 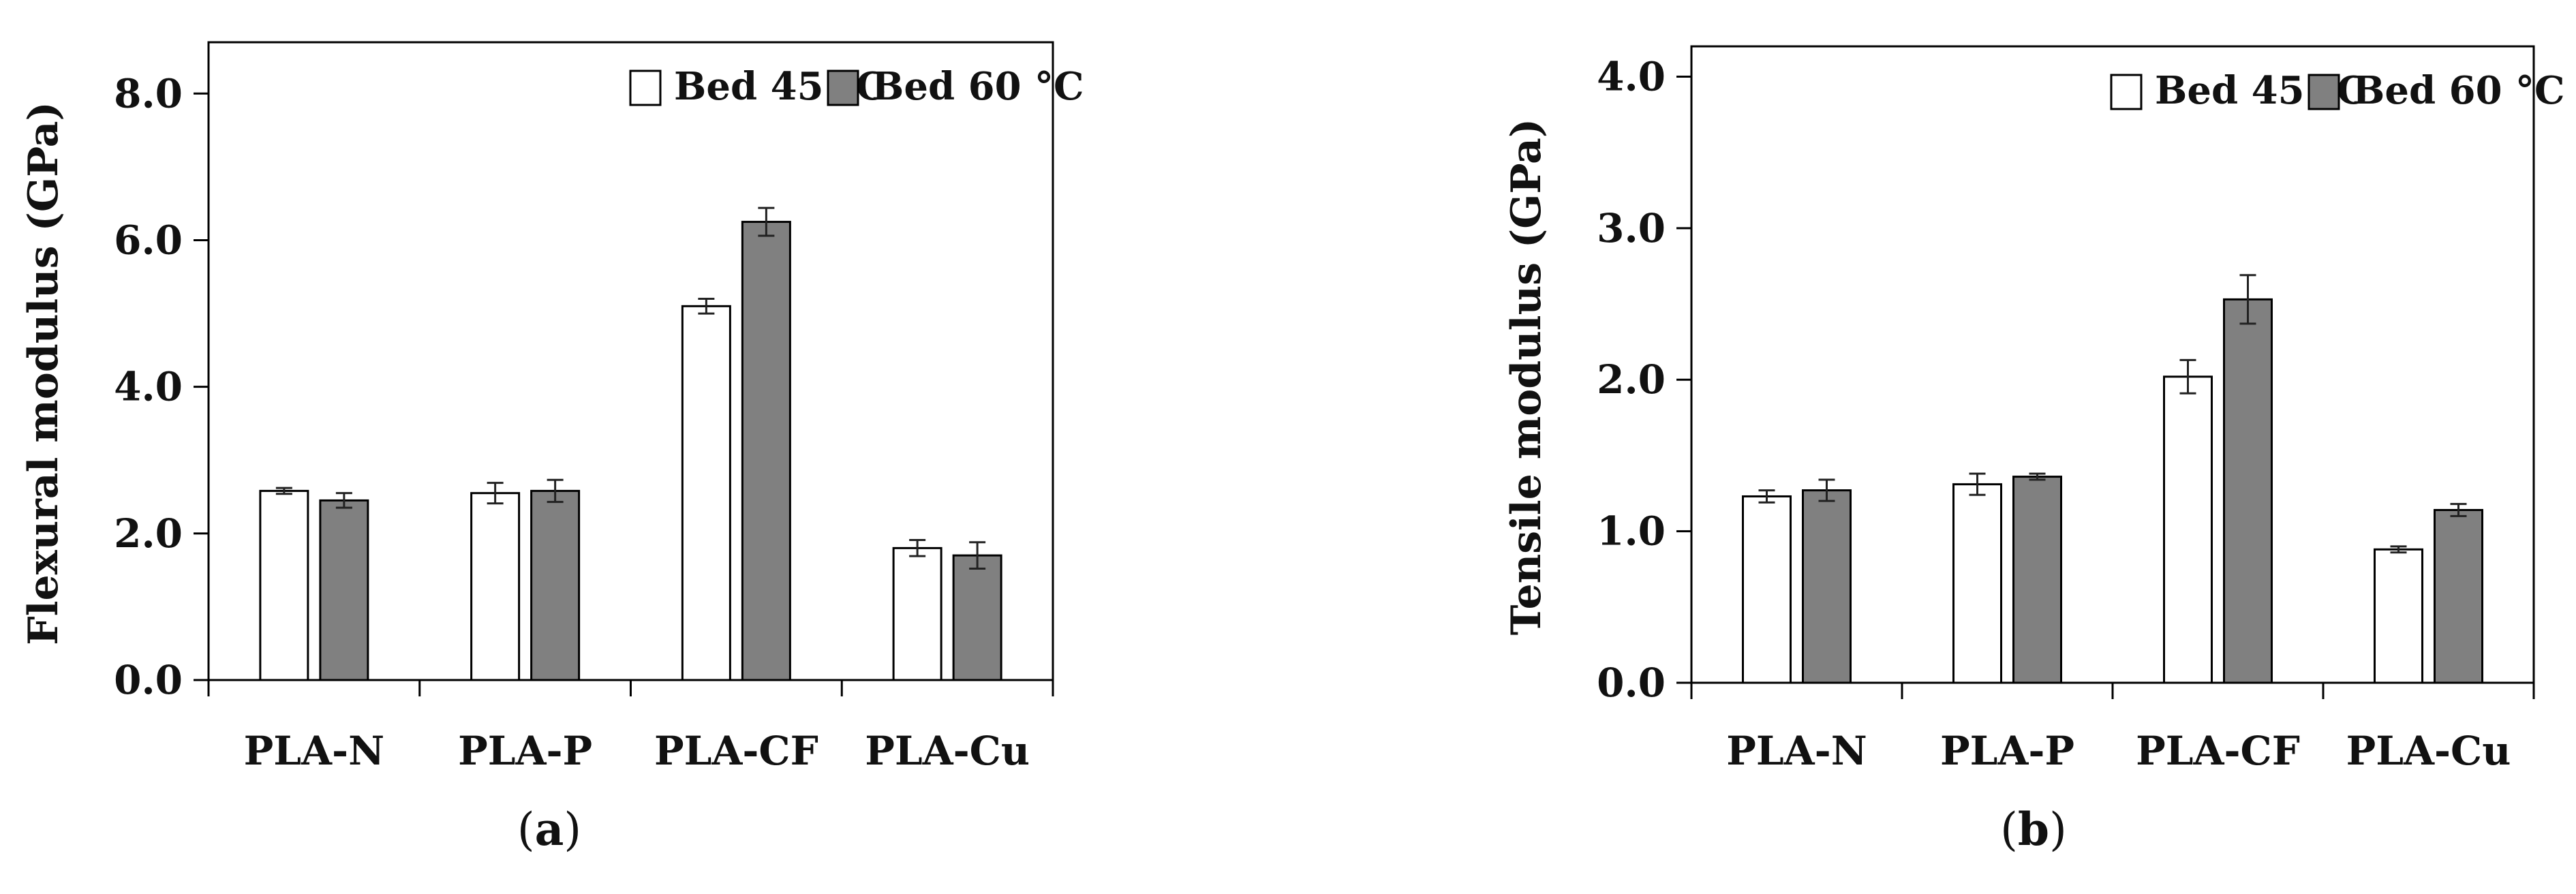 I want to click on panel-label: (b), so click(x=2033, y=829).